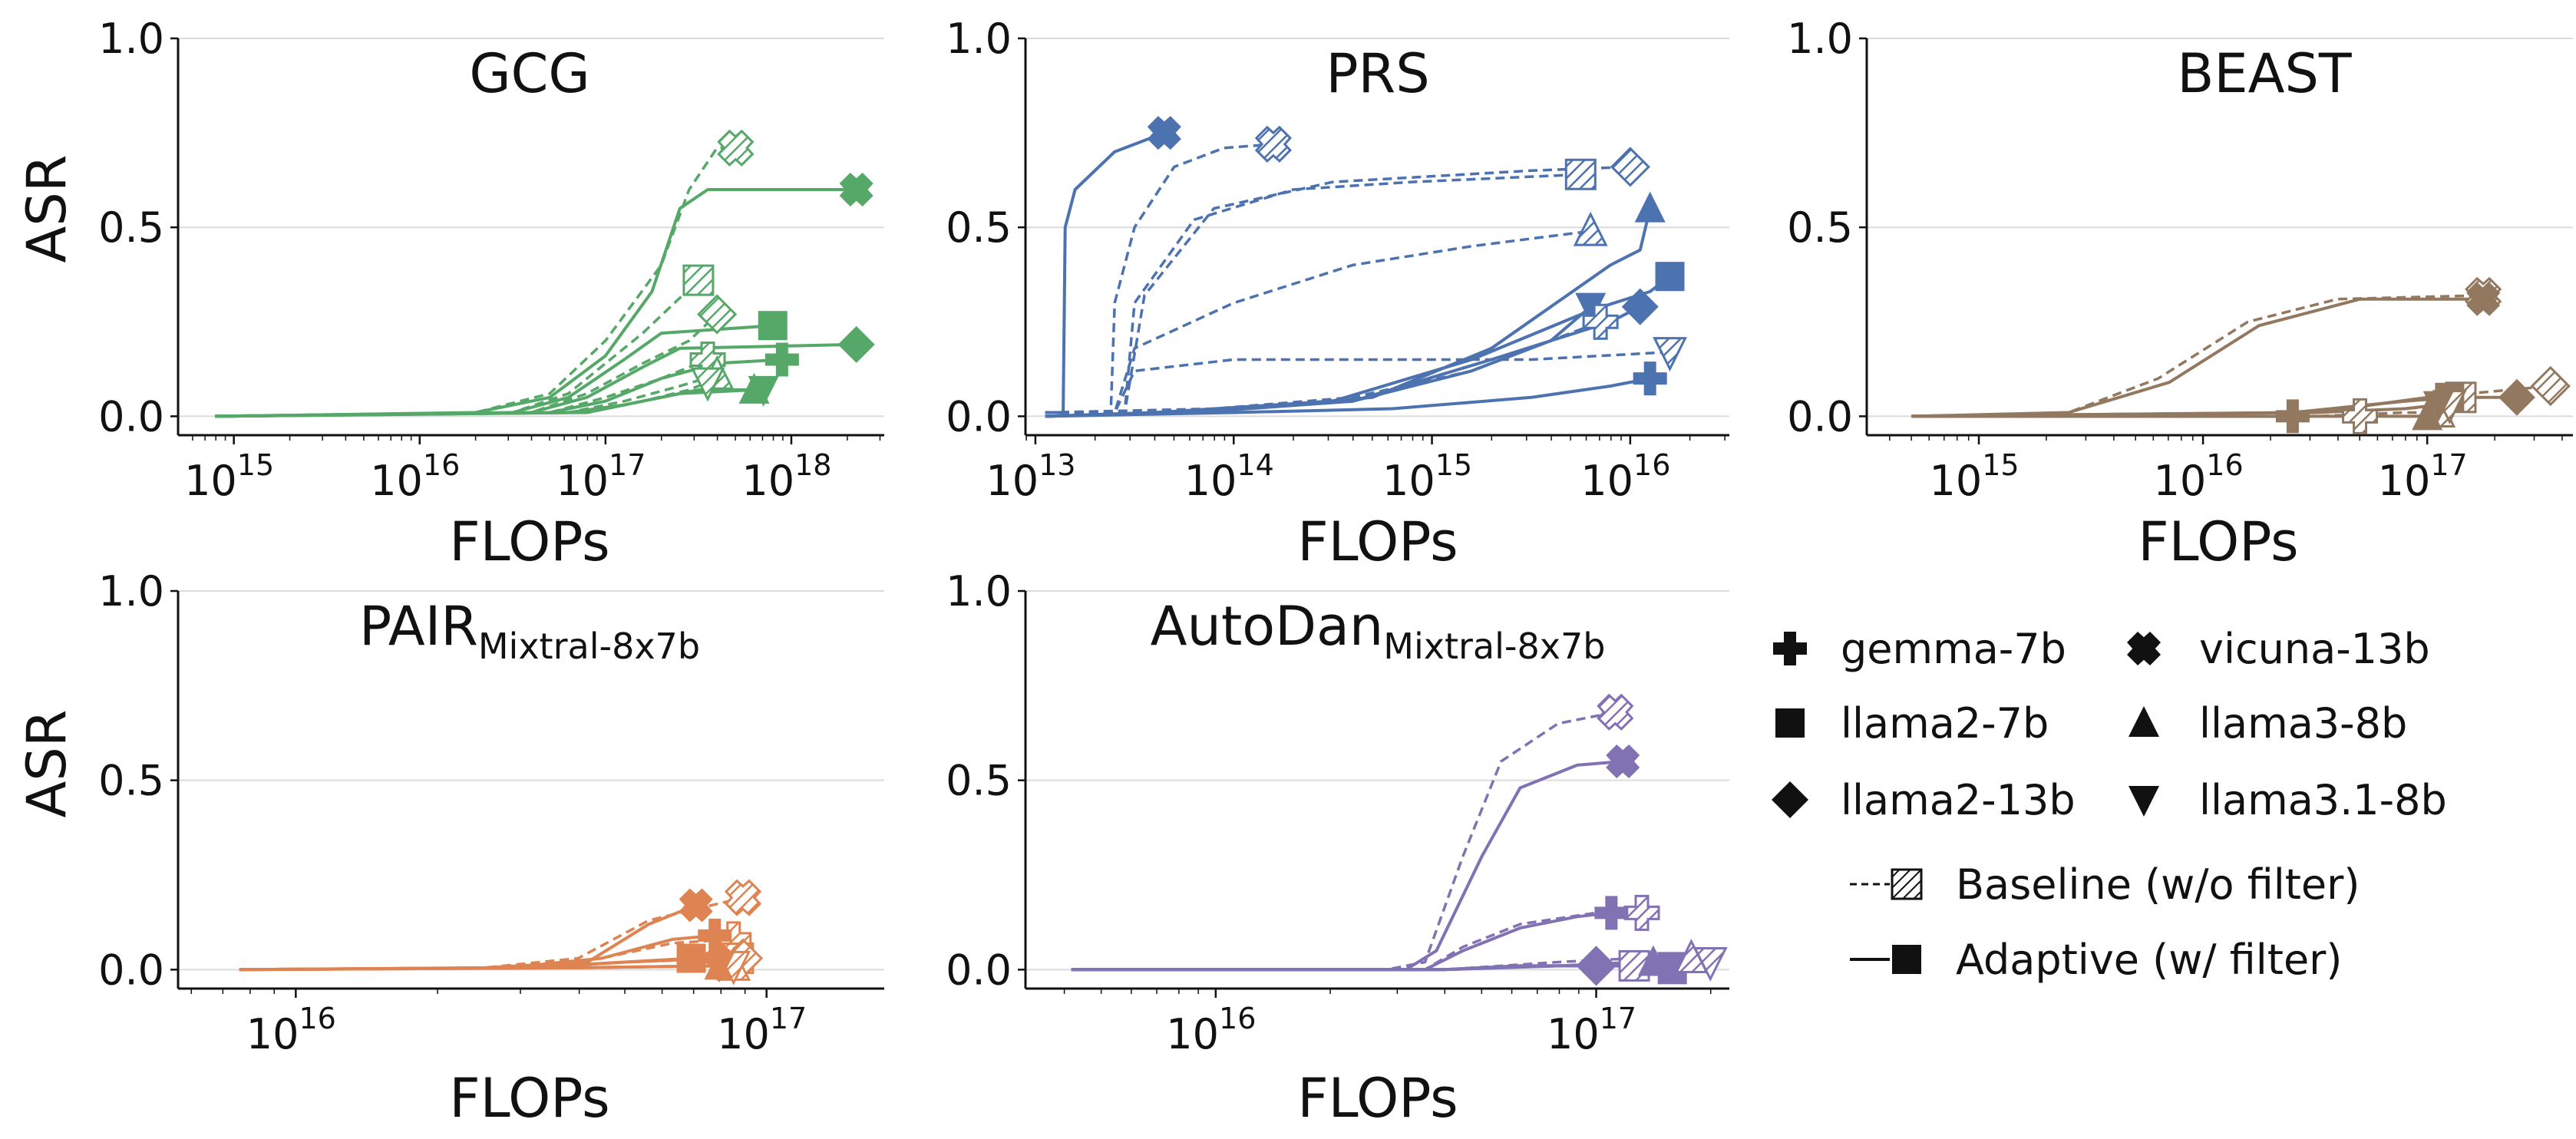  Describe the element at coordinates (1953, 649) in the screenshot. I see `legend-label-gemma-7b: gemma-7b` at that location.